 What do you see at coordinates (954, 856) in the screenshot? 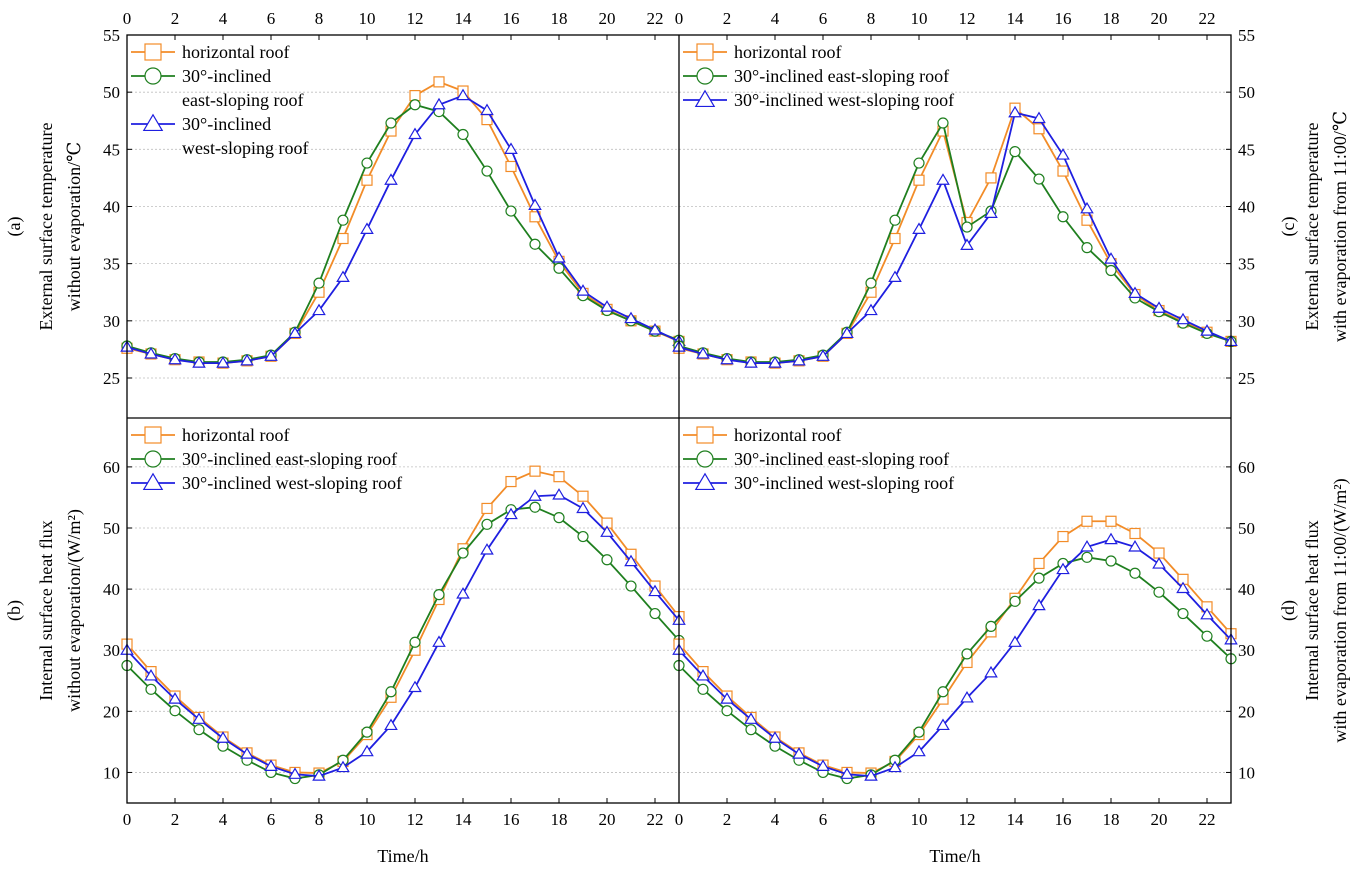
I see `x-axis-label: Time/h` at bounding box center [954, 856].